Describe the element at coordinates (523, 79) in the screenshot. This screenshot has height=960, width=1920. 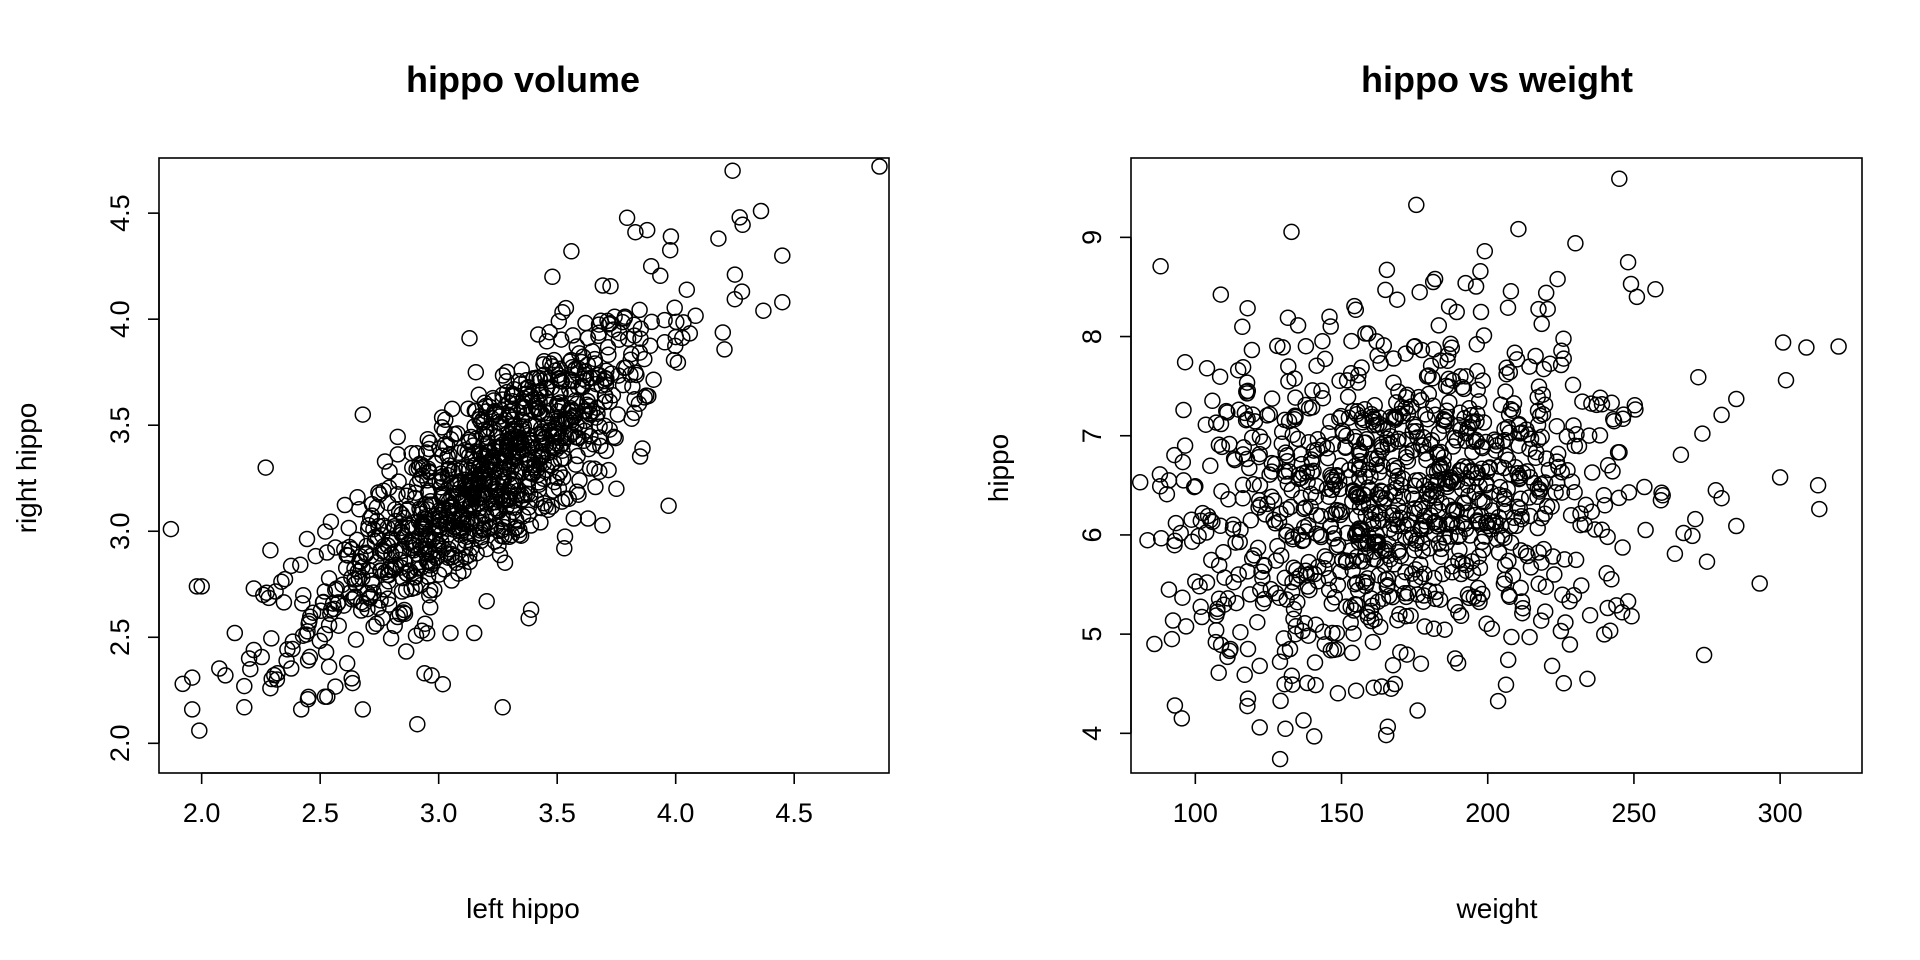
I see `chart-title: hippo volume` at that location.